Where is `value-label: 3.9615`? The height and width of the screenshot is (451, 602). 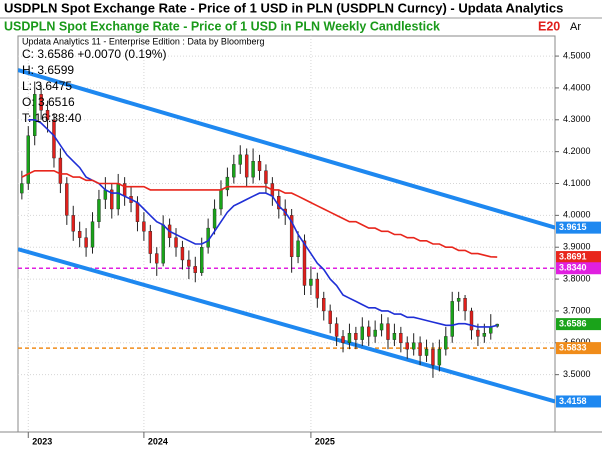 value-label: 3.9615 is located at coordinates (573, 227).